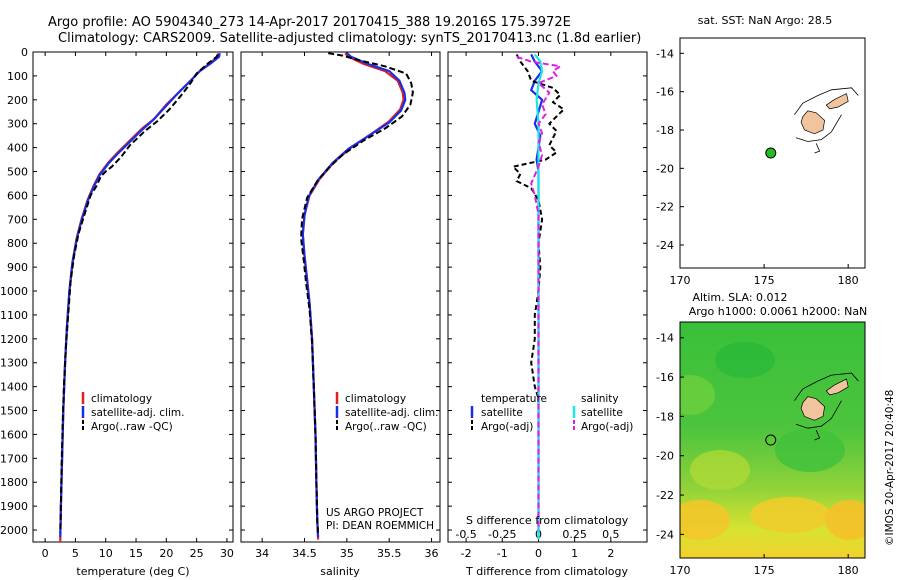 This screenshot has height=580, width=900. What do you see at coordinates (197, 553) in the screenshot?
I see `x-tick-label: 25` at bounding box center [197, 553].